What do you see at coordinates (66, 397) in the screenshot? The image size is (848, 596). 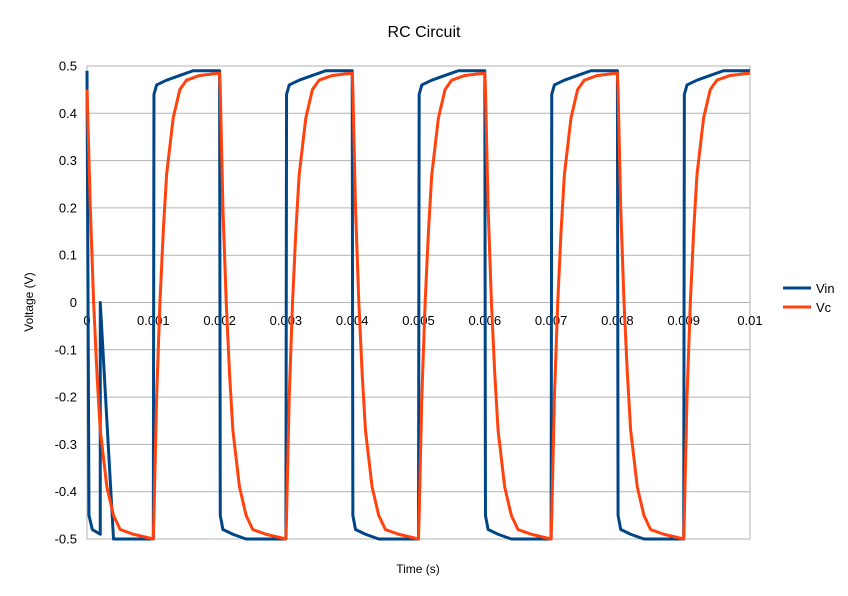 I see `y-tick-label: -0.2` at bounding box center [66, 397].